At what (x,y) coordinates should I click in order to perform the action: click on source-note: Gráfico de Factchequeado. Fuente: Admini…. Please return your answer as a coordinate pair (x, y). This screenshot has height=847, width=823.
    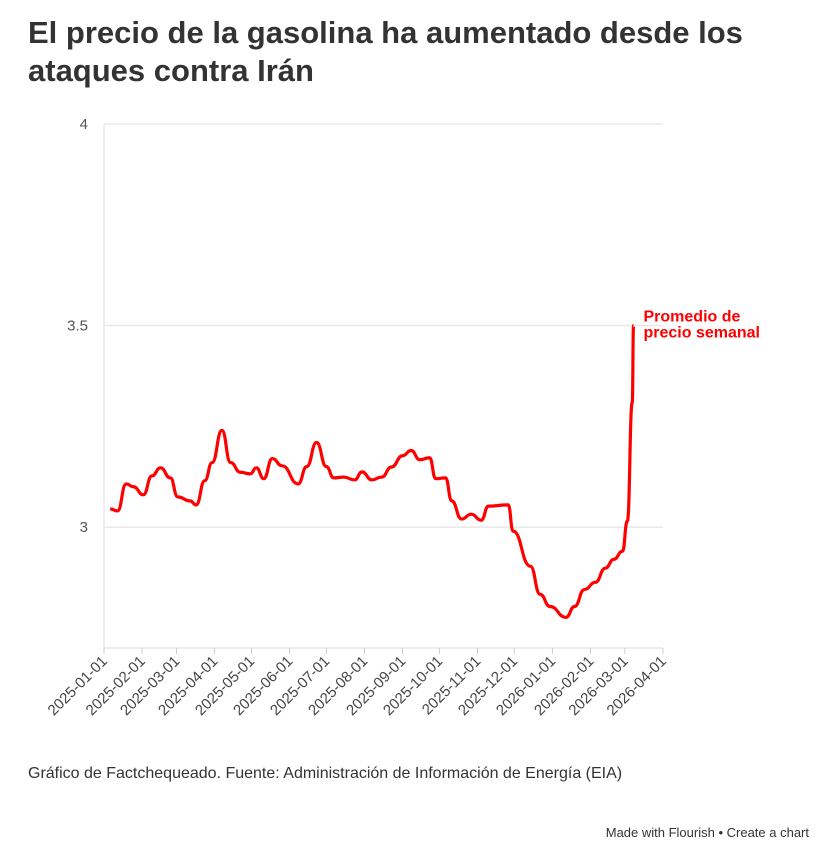
    Looking at the image, I should click on (325, 773).